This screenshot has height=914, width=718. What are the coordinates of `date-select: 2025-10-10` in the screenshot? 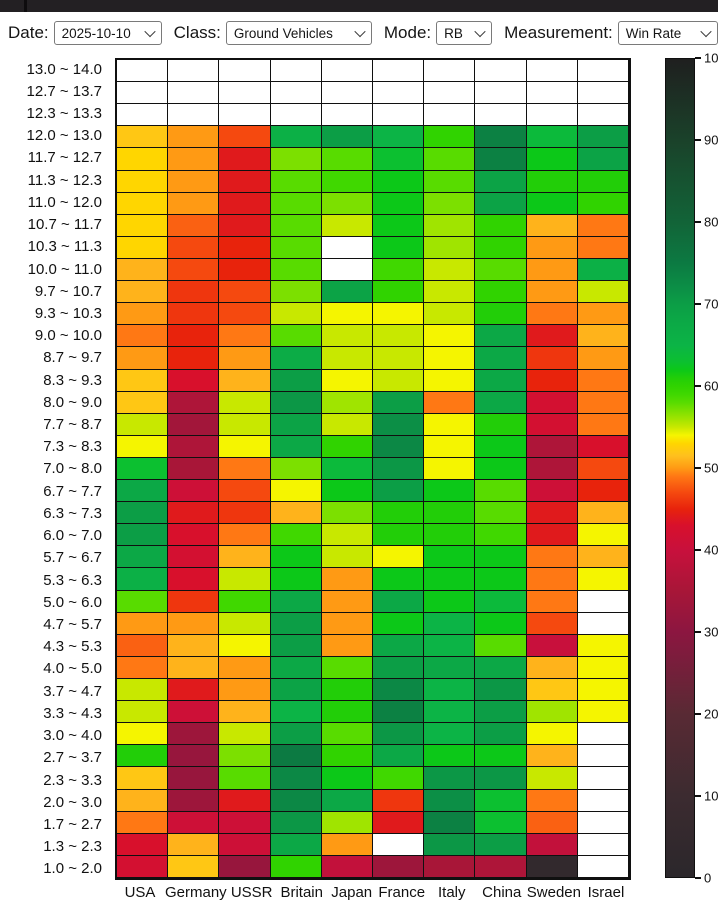 It's located at (107, 33).